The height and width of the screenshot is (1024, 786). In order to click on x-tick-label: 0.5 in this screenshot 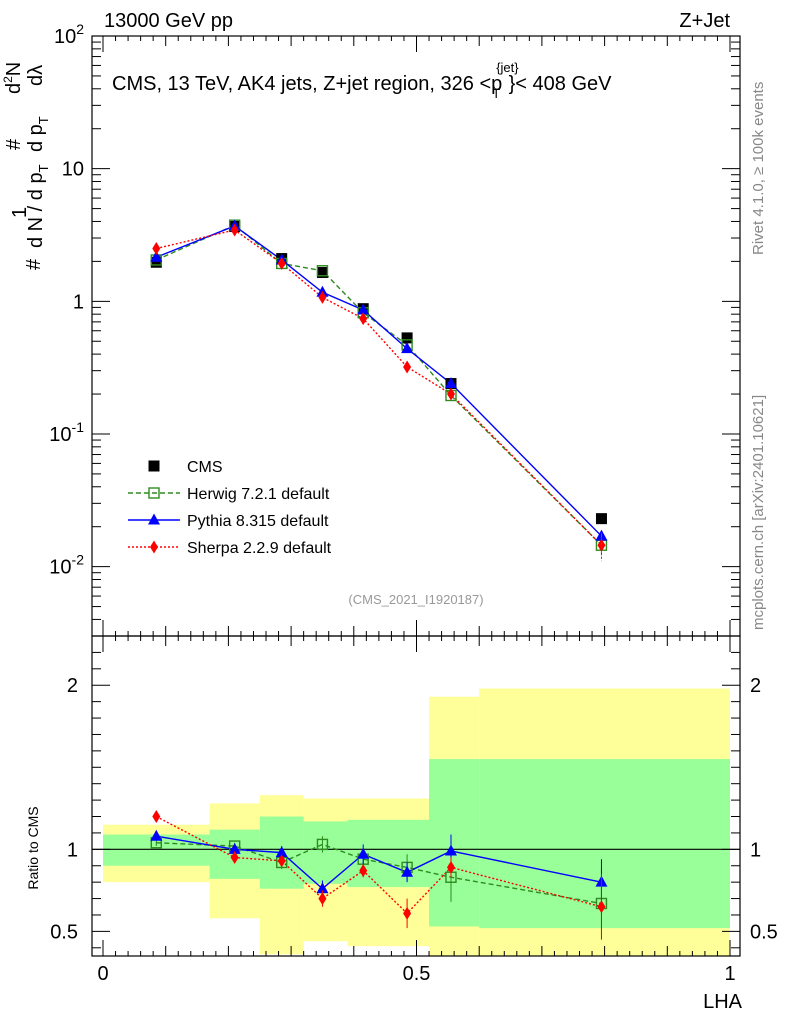, I will do `click(417, 974)`.